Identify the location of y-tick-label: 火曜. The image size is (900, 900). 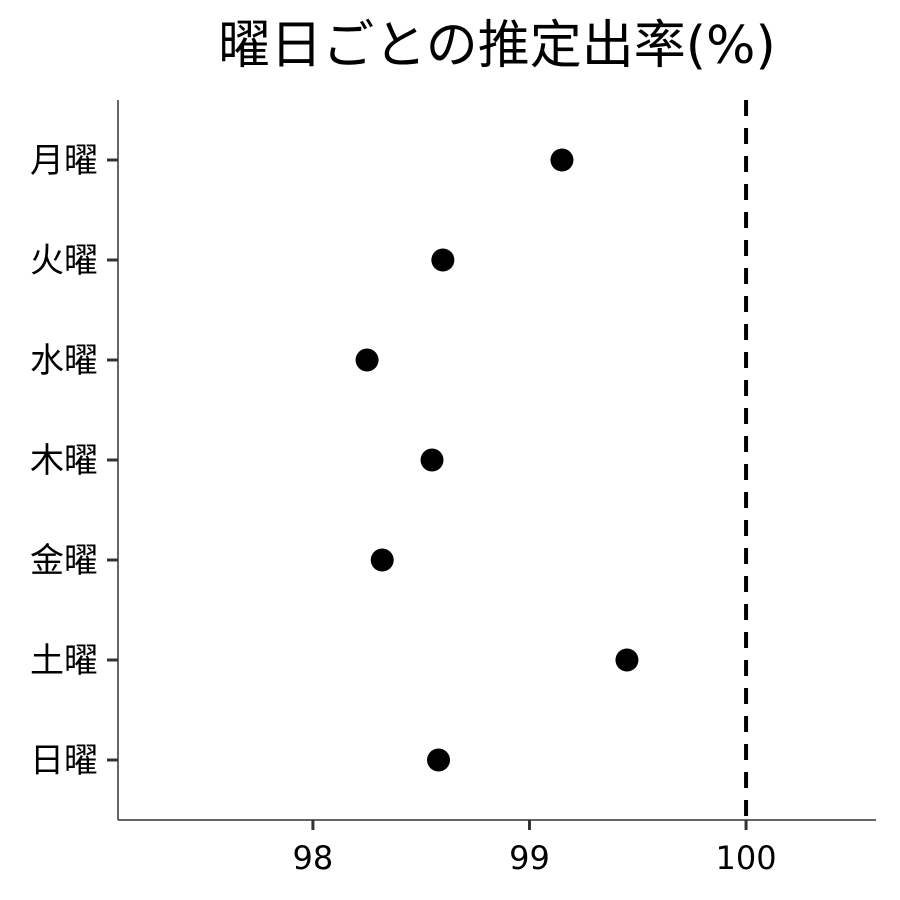
(64, 261).